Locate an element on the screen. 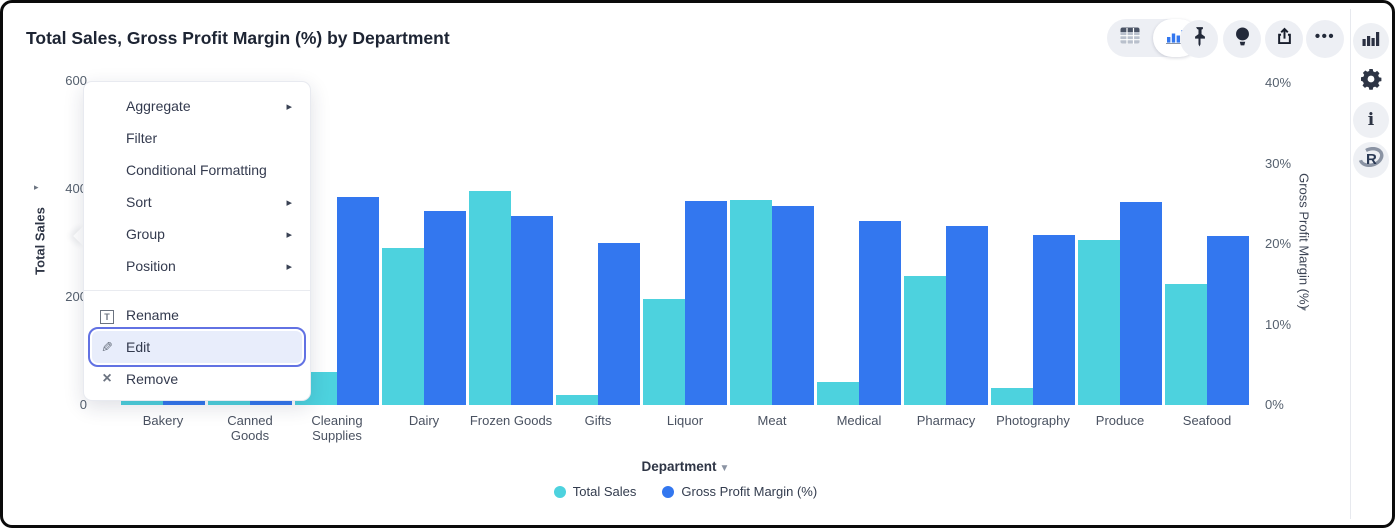 This screenshot has height=528, width=1395. right-axis-tick-40: 40% is located at coordinates (1278, 82).